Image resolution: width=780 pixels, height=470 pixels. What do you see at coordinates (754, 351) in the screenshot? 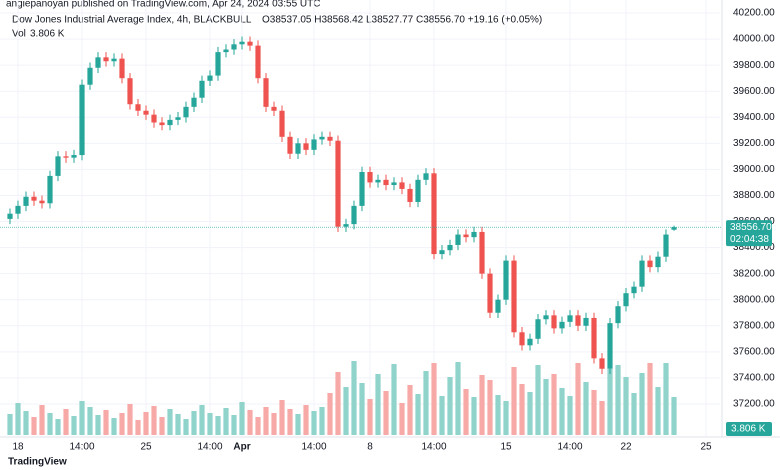
I see `y-tick-label: 37600.00` at bounding box center [754, 351].